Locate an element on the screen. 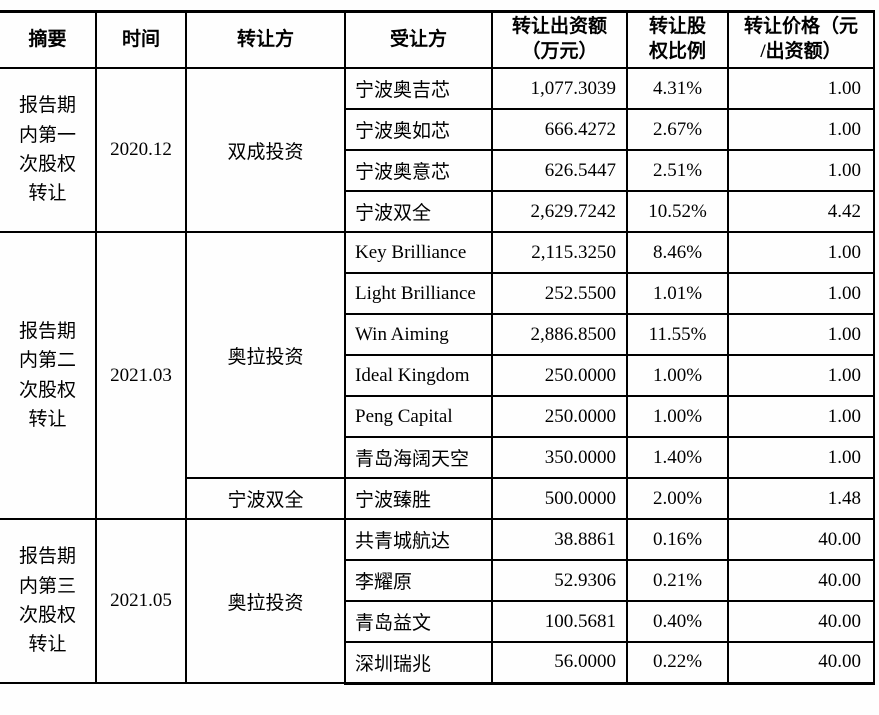 Image resolution: width=879 pixels, height=715 pixels. ratio-cell: 11.55% is located at coordinates (677, 334).